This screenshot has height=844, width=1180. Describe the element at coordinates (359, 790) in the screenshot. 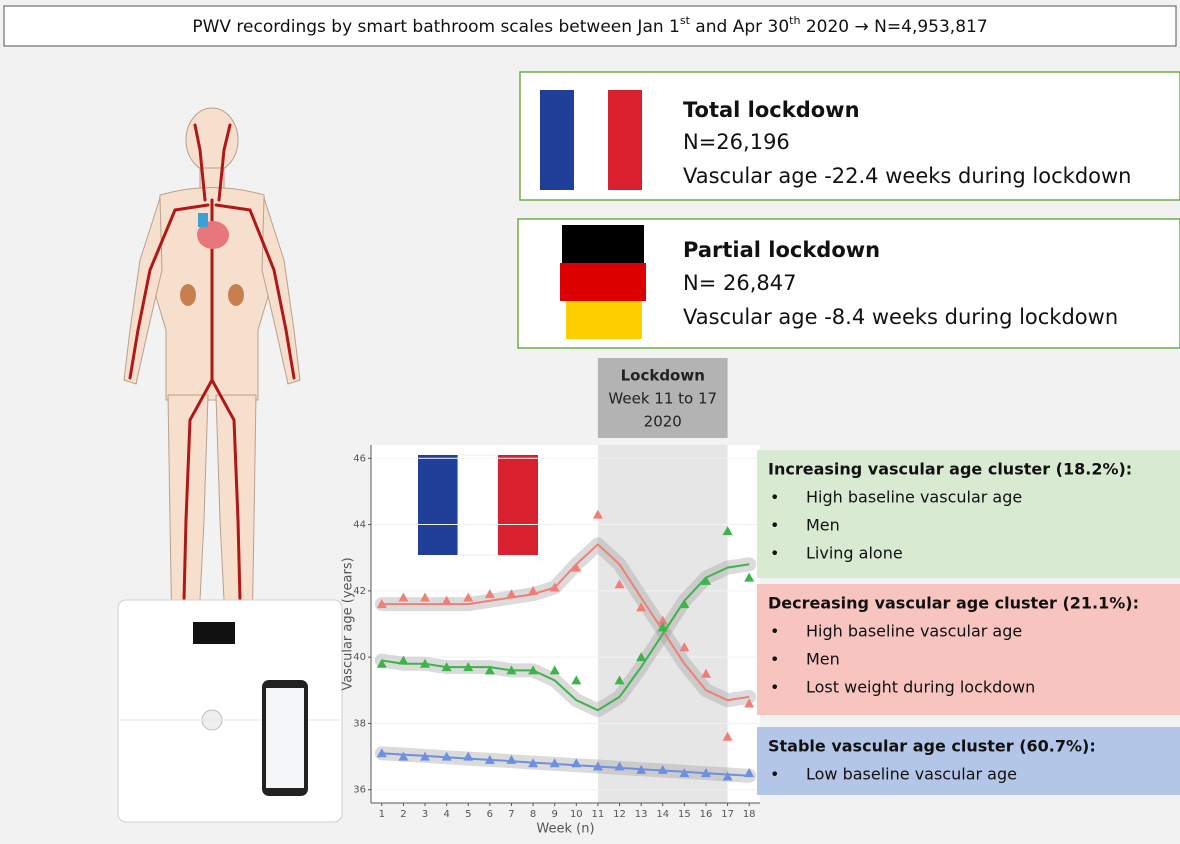

I see `y-tick-label: 36` at that location.